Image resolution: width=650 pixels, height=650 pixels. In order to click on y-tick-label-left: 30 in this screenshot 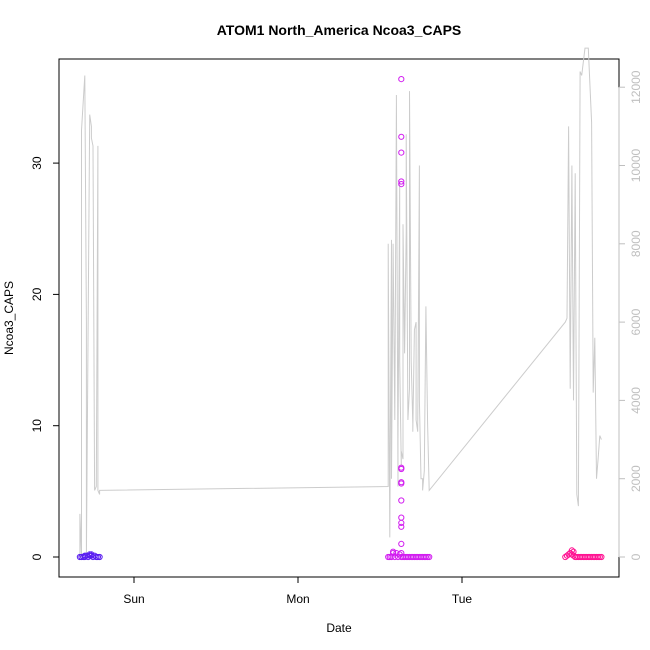, I will do `click(37, 163)`.